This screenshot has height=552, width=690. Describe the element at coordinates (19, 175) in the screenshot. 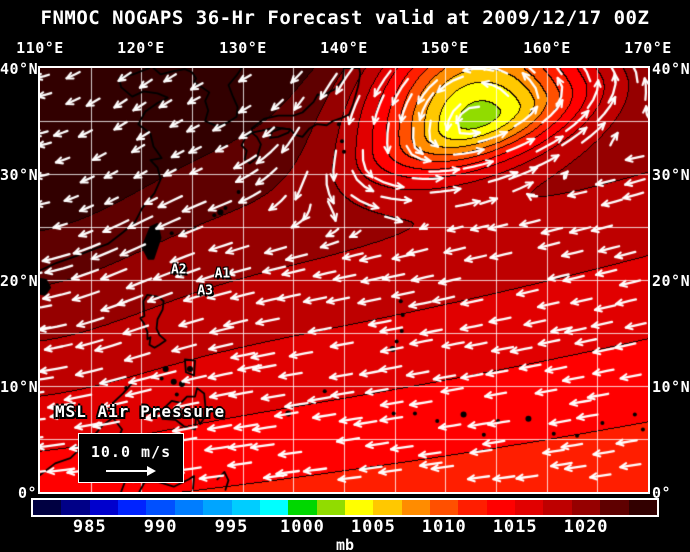

I see `lat-label-left-30n: 30°N` at that location.